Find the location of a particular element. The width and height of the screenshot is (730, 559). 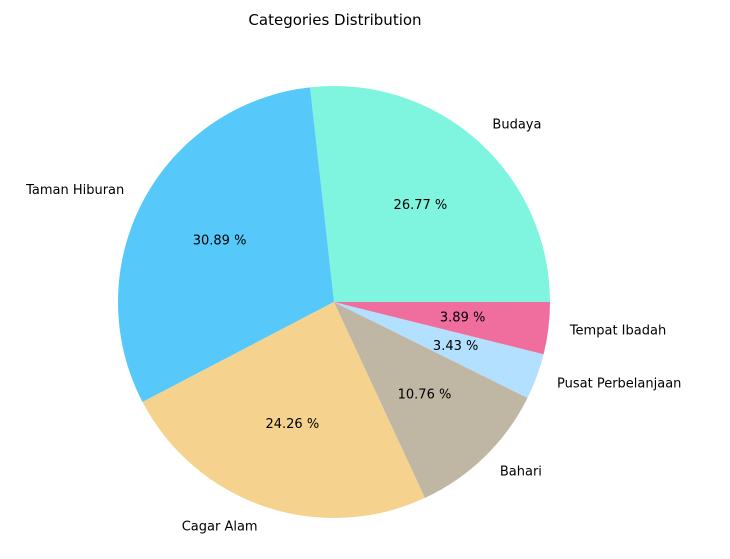

pie-slice-pusat-perbelanjaan is located at coordinates (439, 350).